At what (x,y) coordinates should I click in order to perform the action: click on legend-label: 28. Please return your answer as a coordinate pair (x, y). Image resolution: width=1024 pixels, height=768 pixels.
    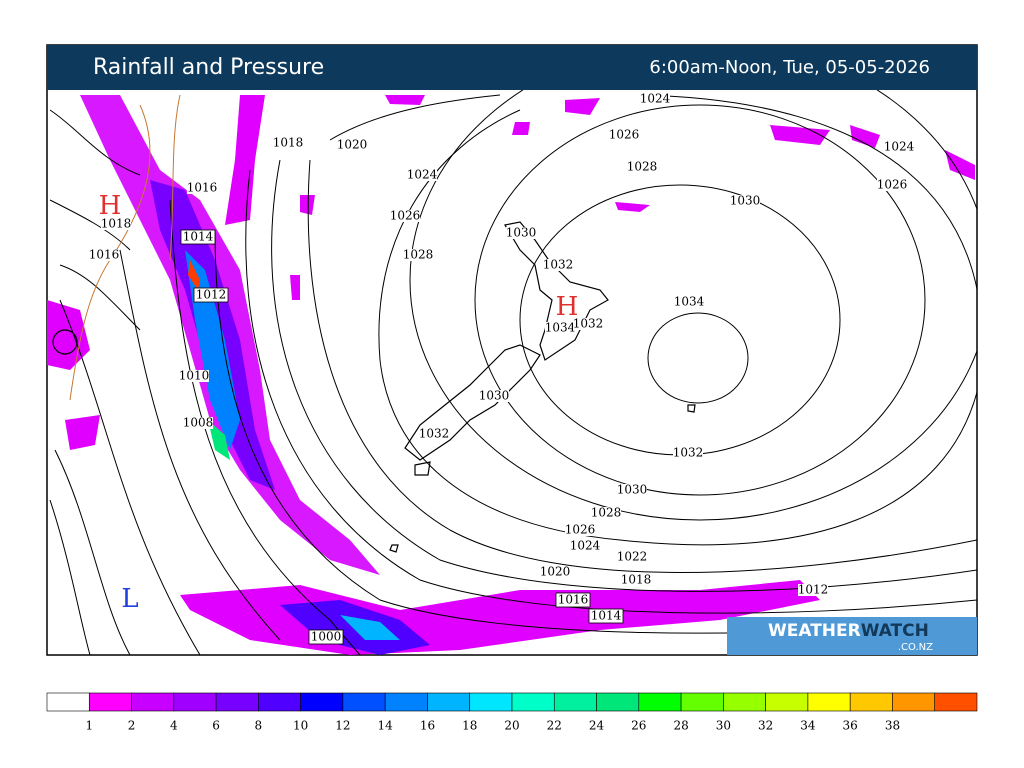
    Looking at the image, I should click on (680, 726).